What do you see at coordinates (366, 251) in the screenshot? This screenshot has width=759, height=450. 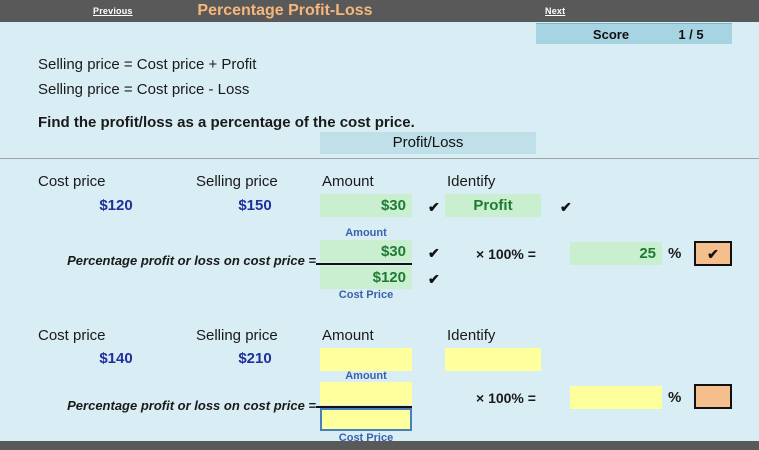 I see `ex1-numerator-input: $30` at bounding box center [366, 251].